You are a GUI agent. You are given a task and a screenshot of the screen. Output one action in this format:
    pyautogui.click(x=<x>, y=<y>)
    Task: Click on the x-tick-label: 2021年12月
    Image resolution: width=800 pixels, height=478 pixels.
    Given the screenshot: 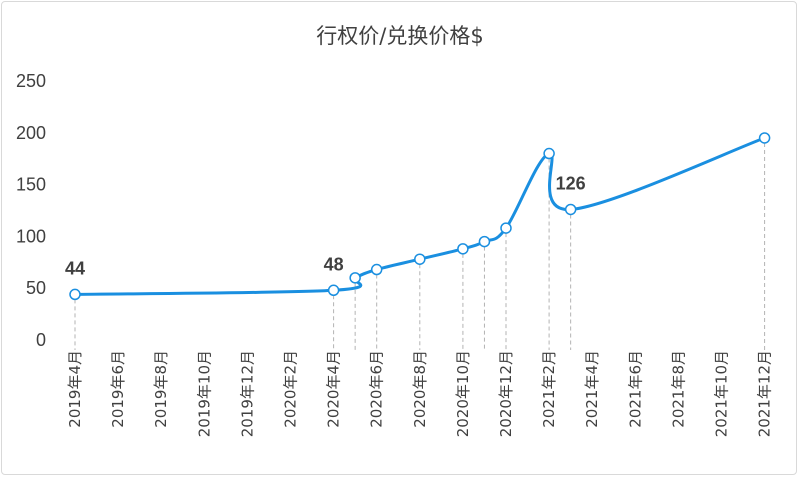 What is the action you would take?
    pyautogui.click(x=765, y=393)
    